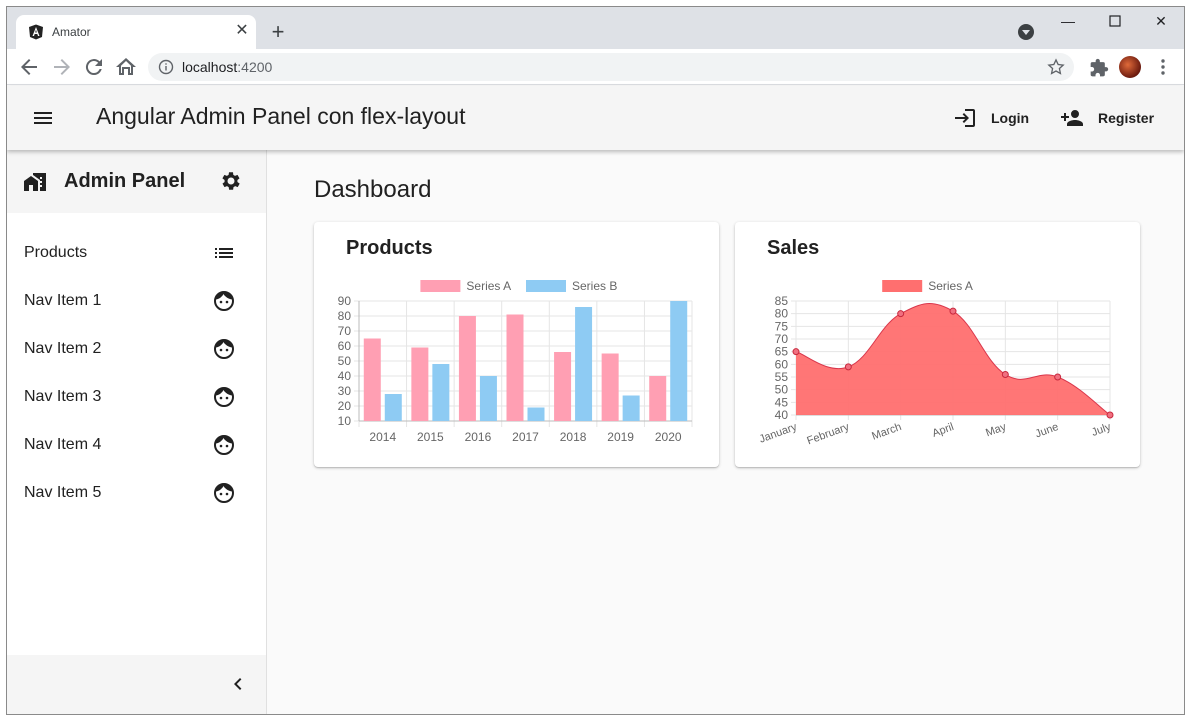  Describe the element at coordinates (886, 432) in the screenshot. I see `x-tick-label: March` at that location.